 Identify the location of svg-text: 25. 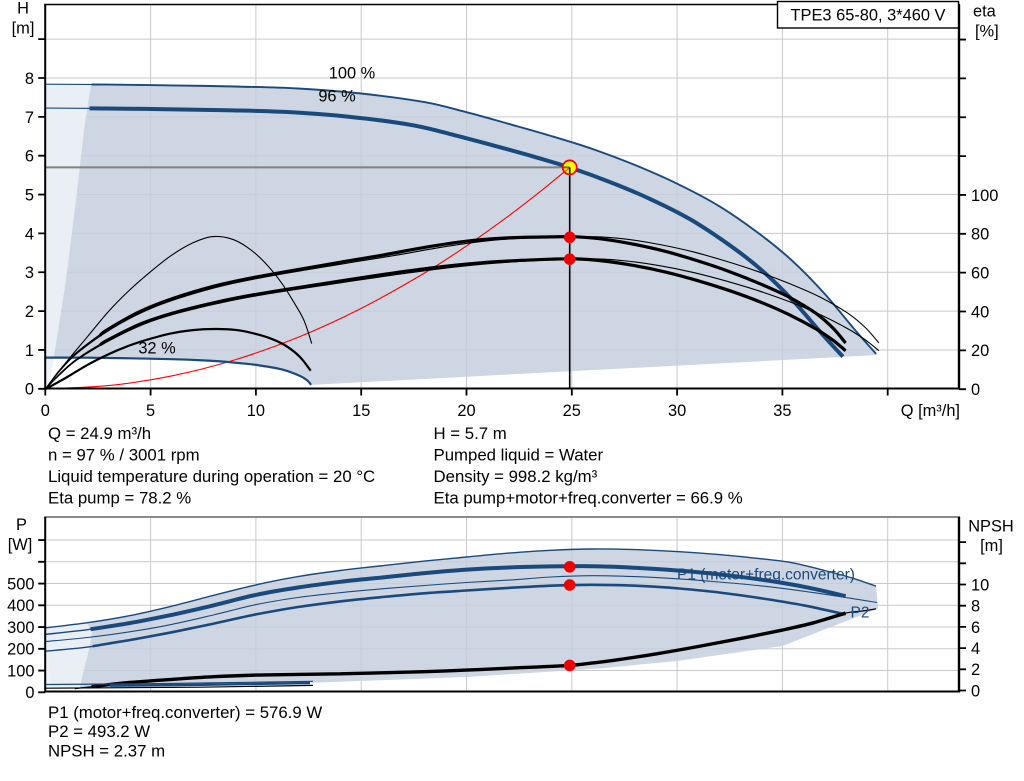
(572, 411).